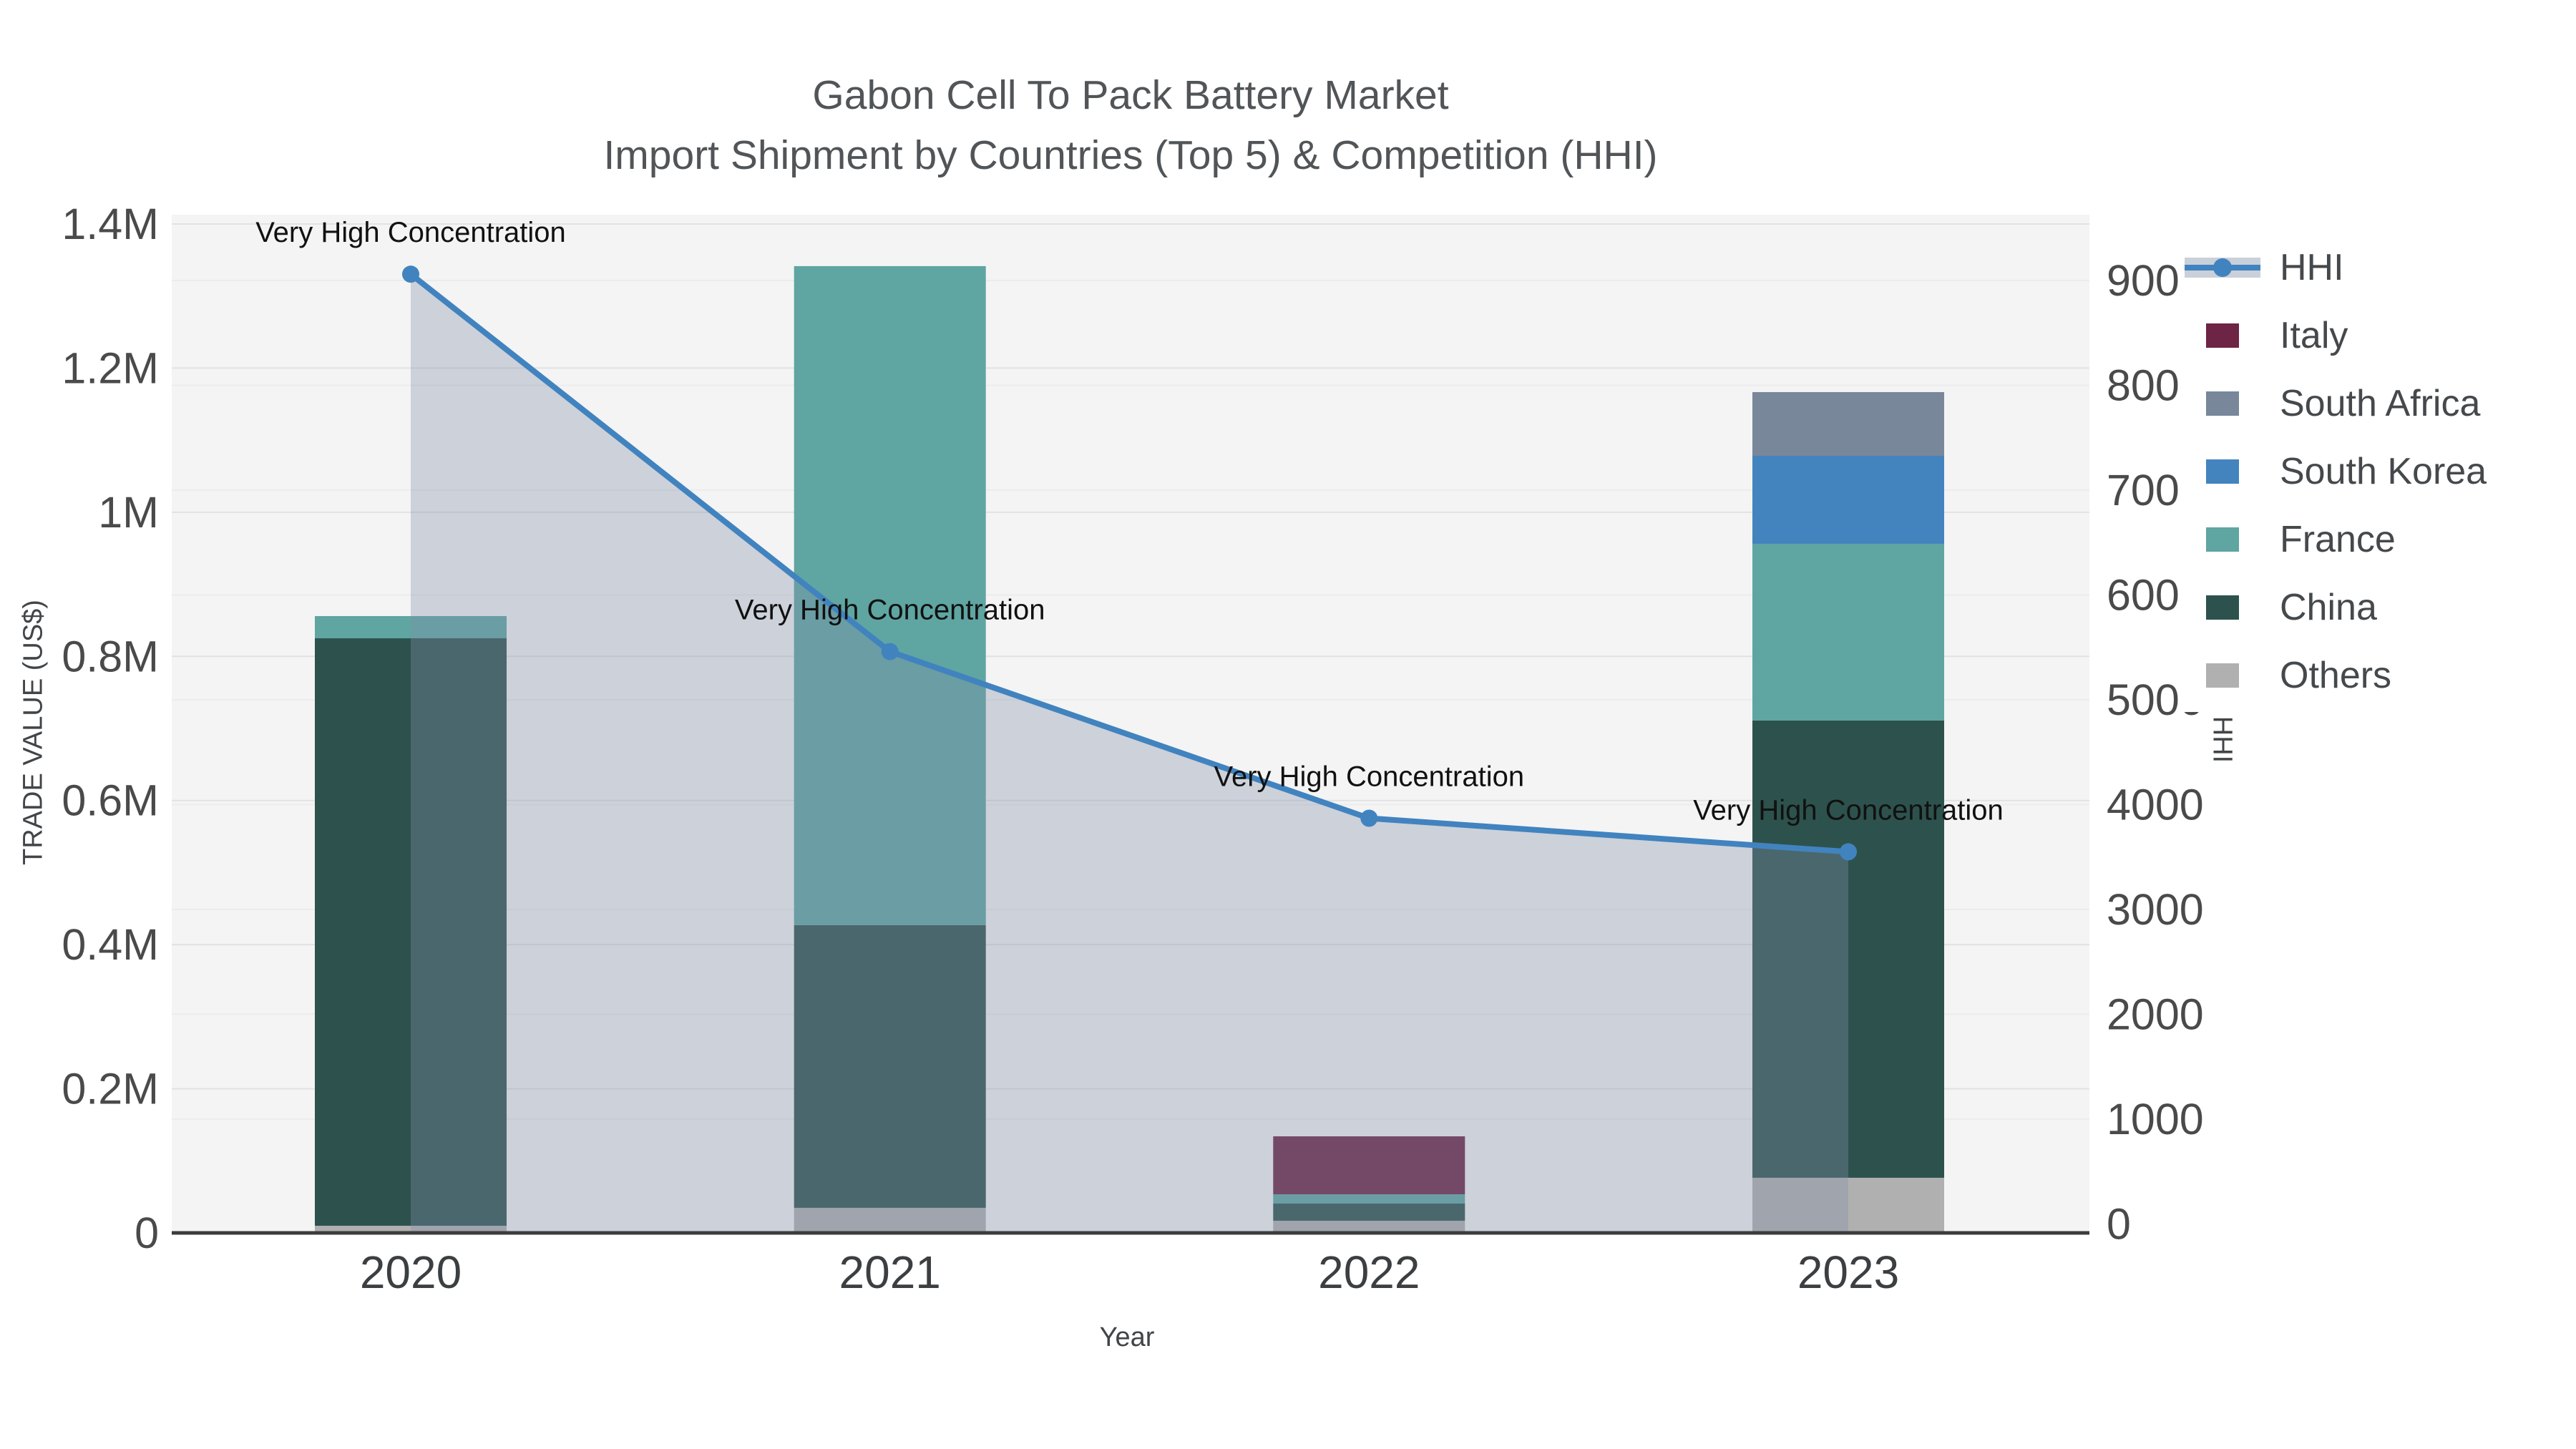  I want to click on right-tick-label-0: 0, so click(2119, 1224).